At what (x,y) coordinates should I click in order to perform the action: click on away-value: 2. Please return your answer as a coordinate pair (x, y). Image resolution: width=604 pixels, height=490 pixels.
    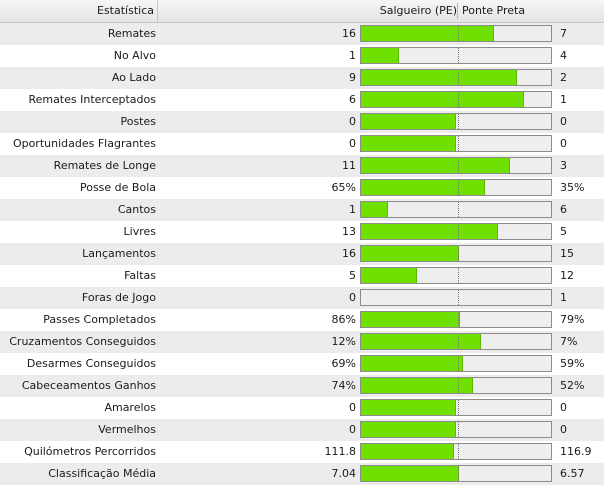
    Looking at the image, I should click on (563, 77).